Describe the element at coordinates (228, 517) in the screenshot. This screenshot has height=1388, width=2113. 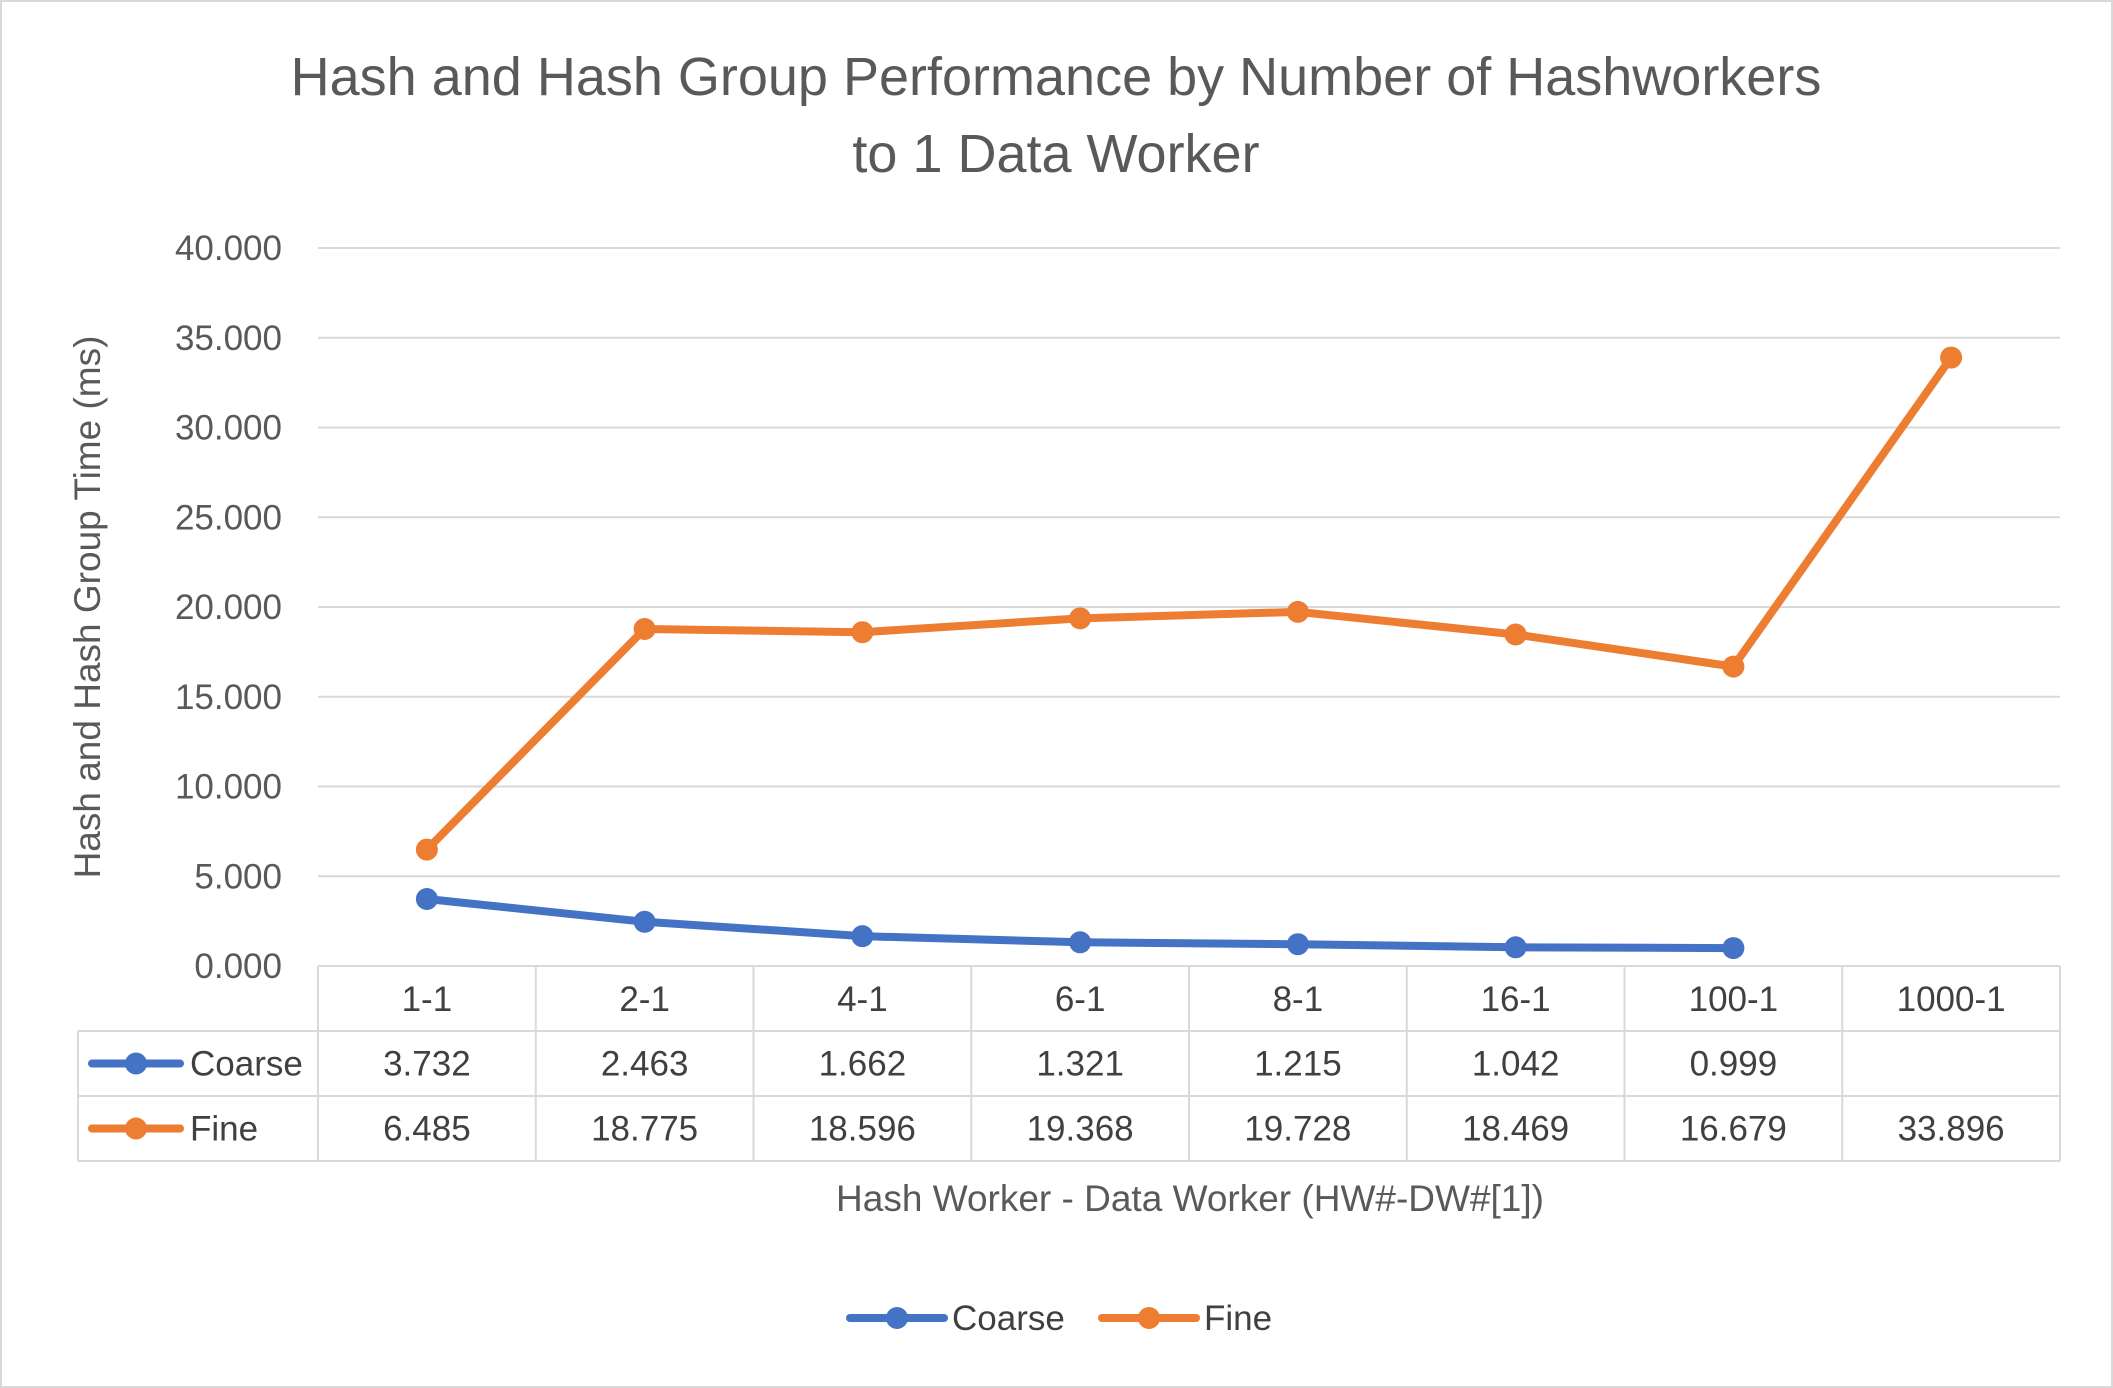
I see `y-tick-label: 25.000` at that location.